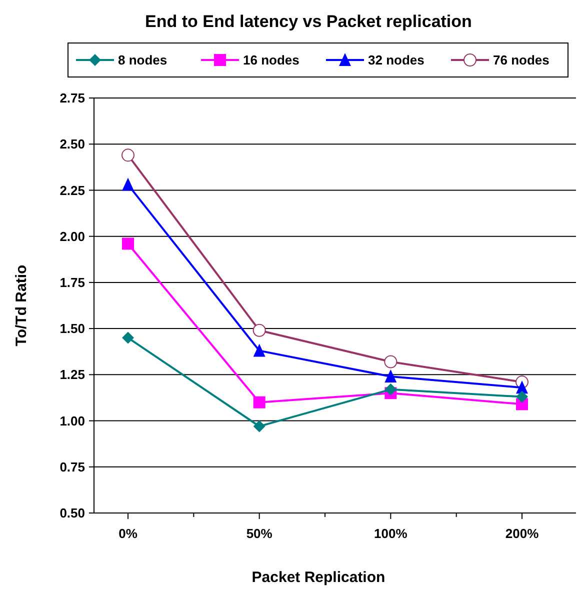  I want to click on y-tick-label: 0.50, so click(72, 513).